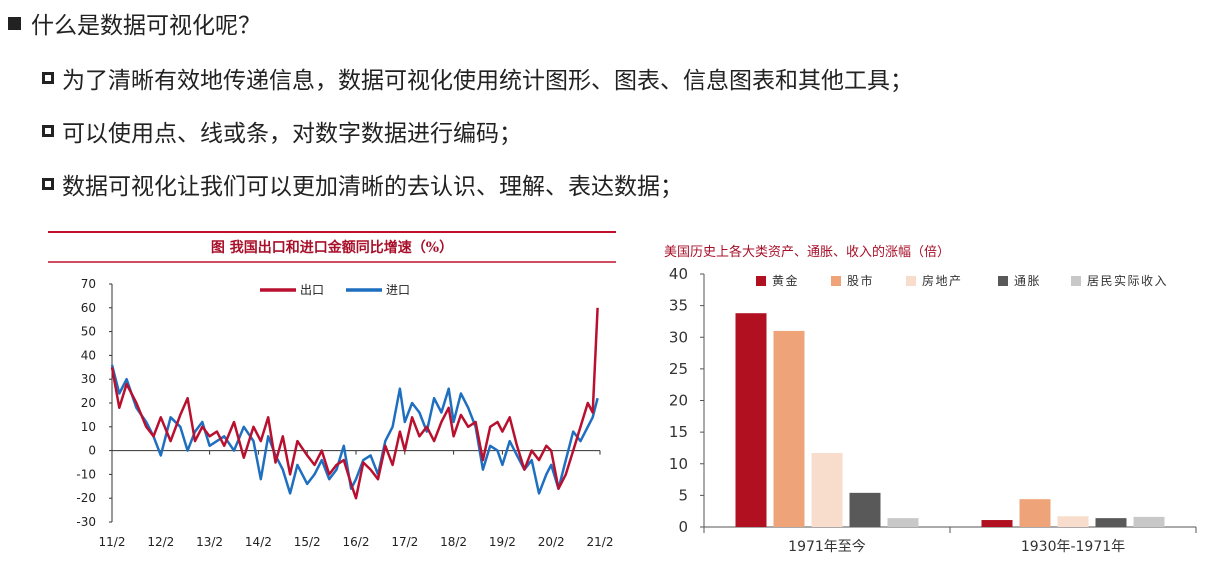 This screenshot has width=1216, height=566. I want to click on y-tick-label: 15, so click(678, 432).